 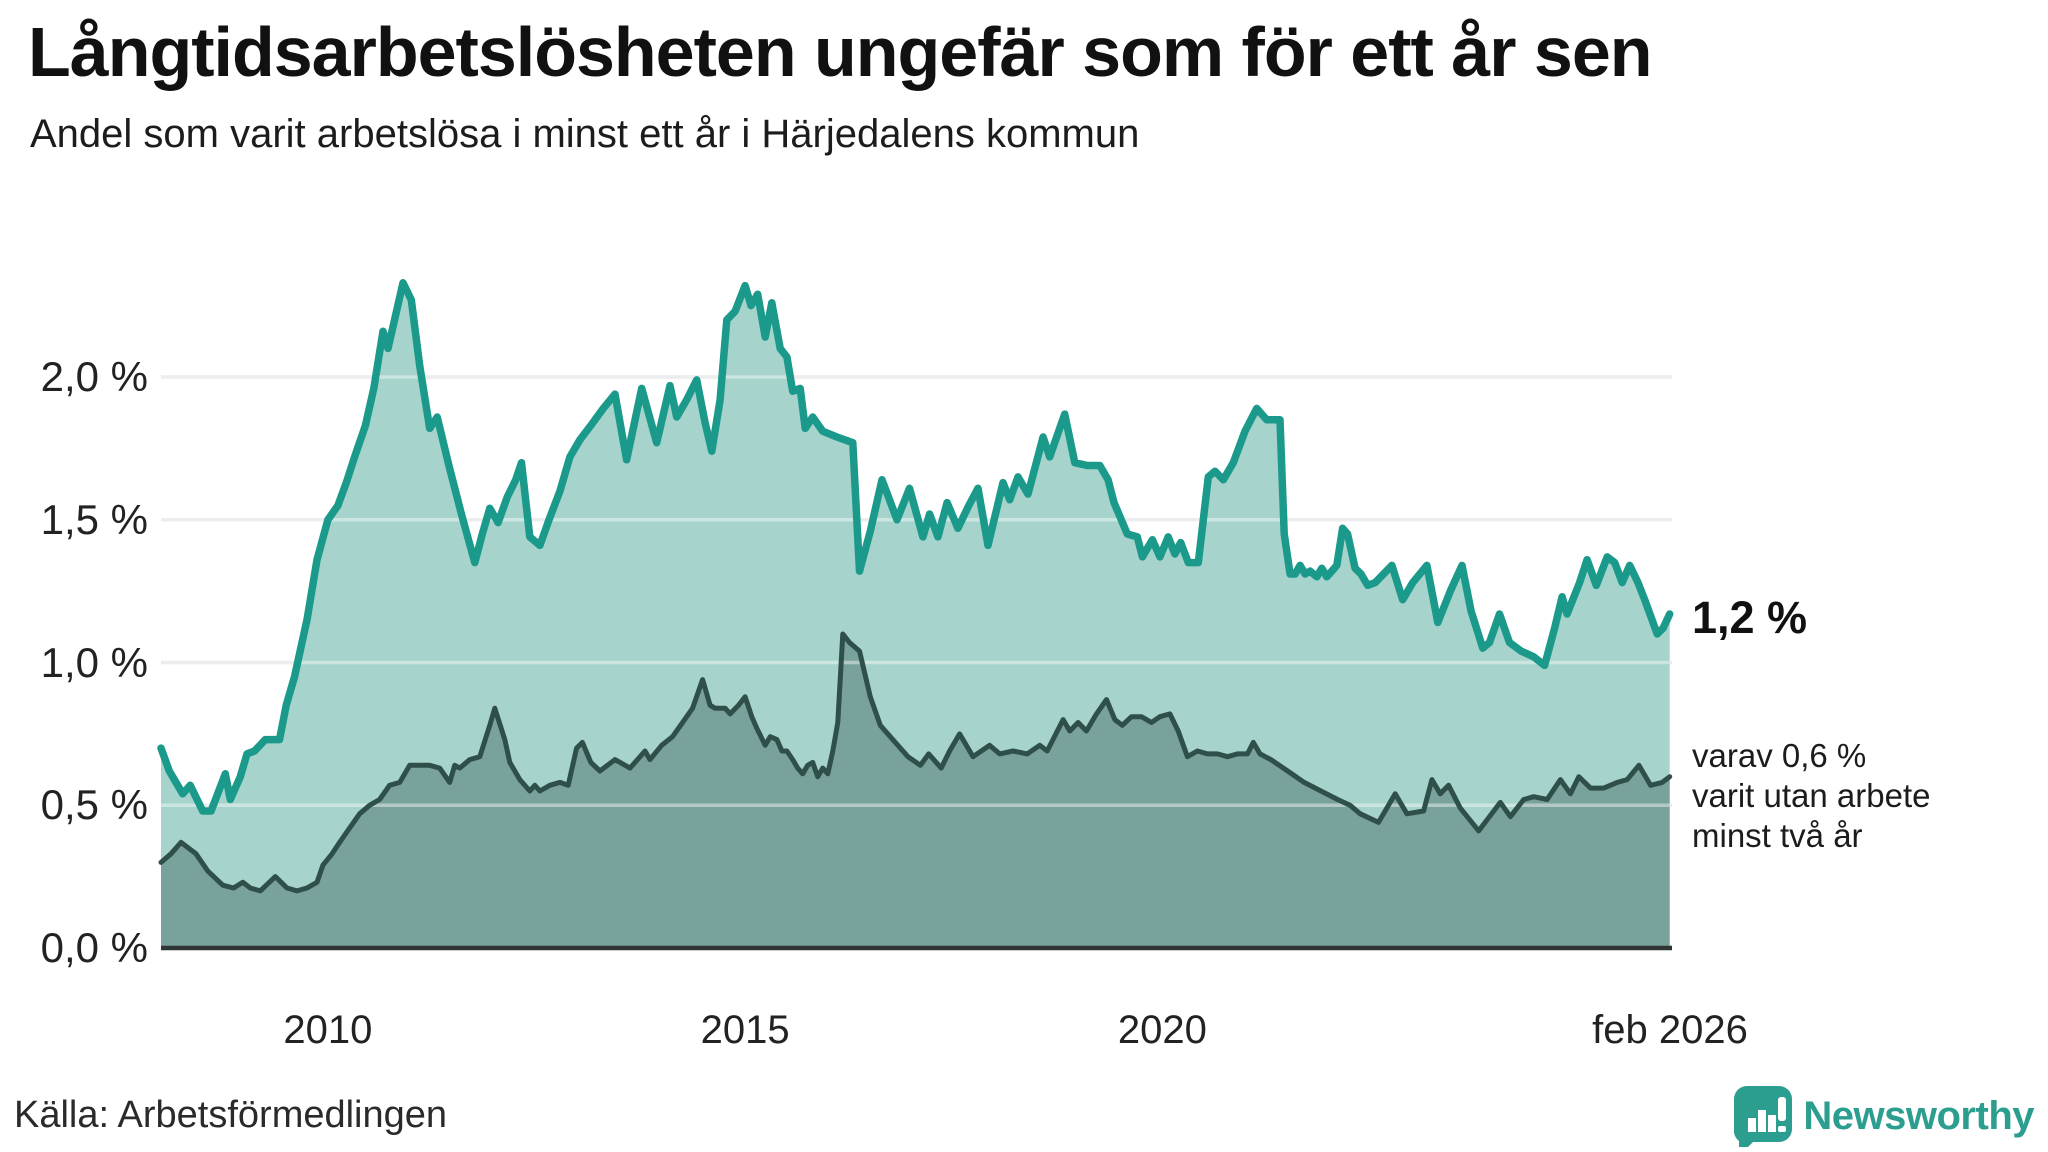 I want to click on x-tick-label: 2020, so click(x=1162, y=1030).